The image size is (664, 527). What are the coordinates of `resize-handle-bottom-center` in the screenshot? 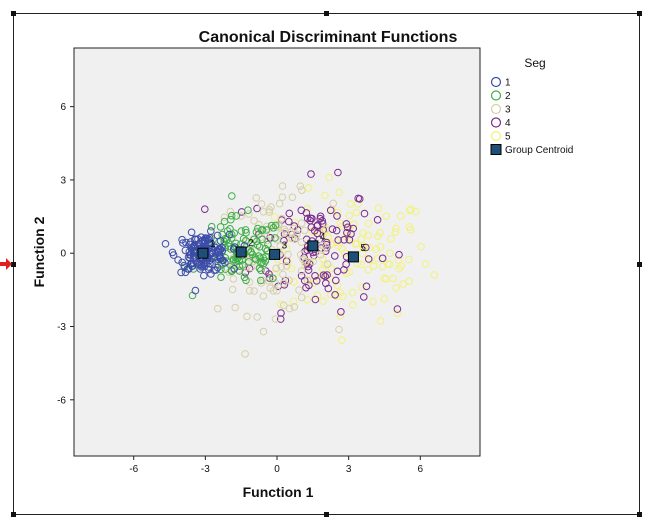 It's located at (326, 514).